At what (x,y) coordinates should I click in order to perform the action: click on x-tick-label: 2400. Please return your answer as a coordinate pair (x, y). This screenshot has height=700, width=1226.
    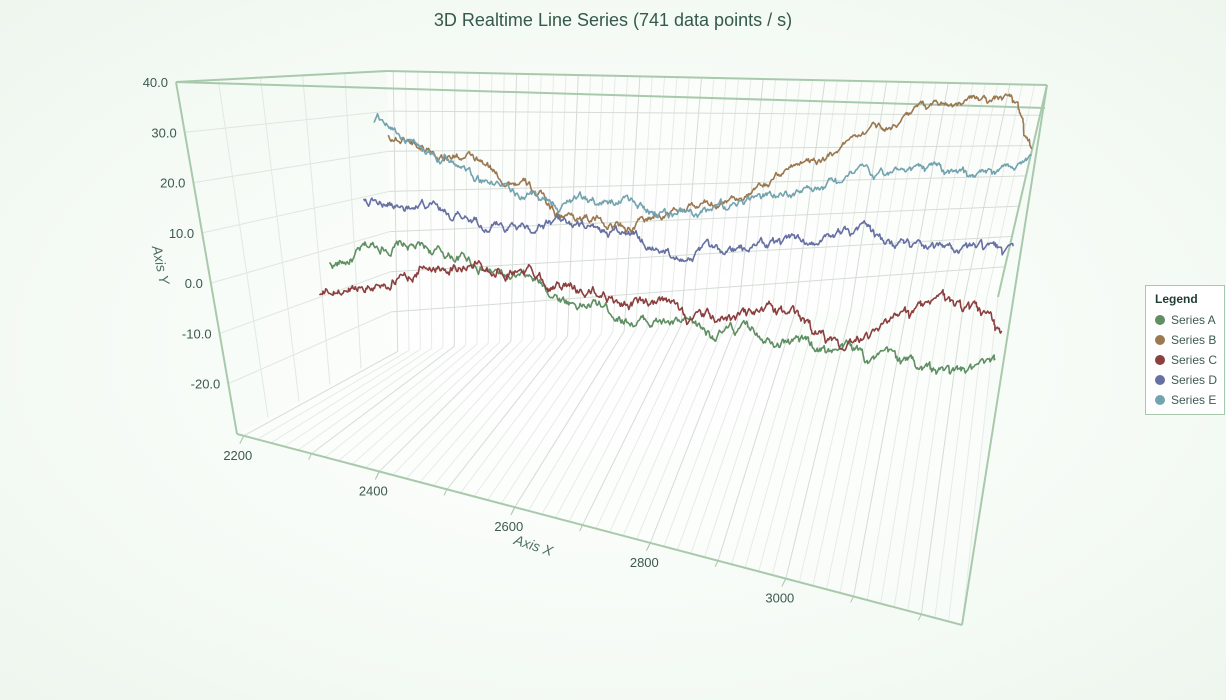
    Looking at the image, I should click on (373, 490).